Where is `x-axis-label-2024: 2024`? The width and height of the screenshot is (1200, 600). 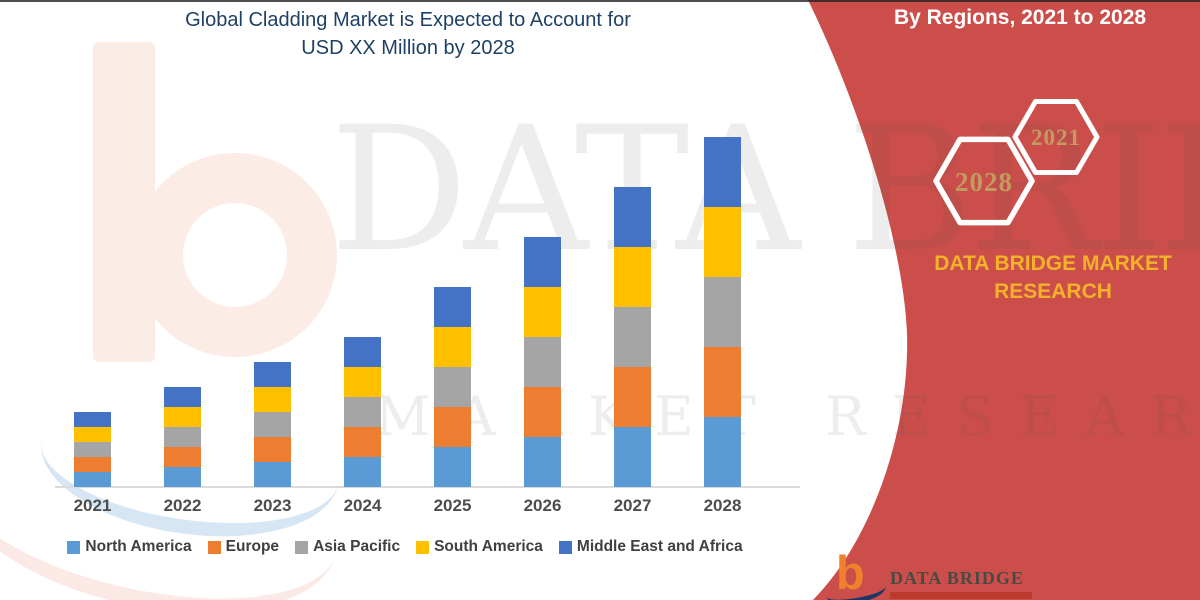 x-axis-label-2024: 2024 is located at coordinates (362, 505).